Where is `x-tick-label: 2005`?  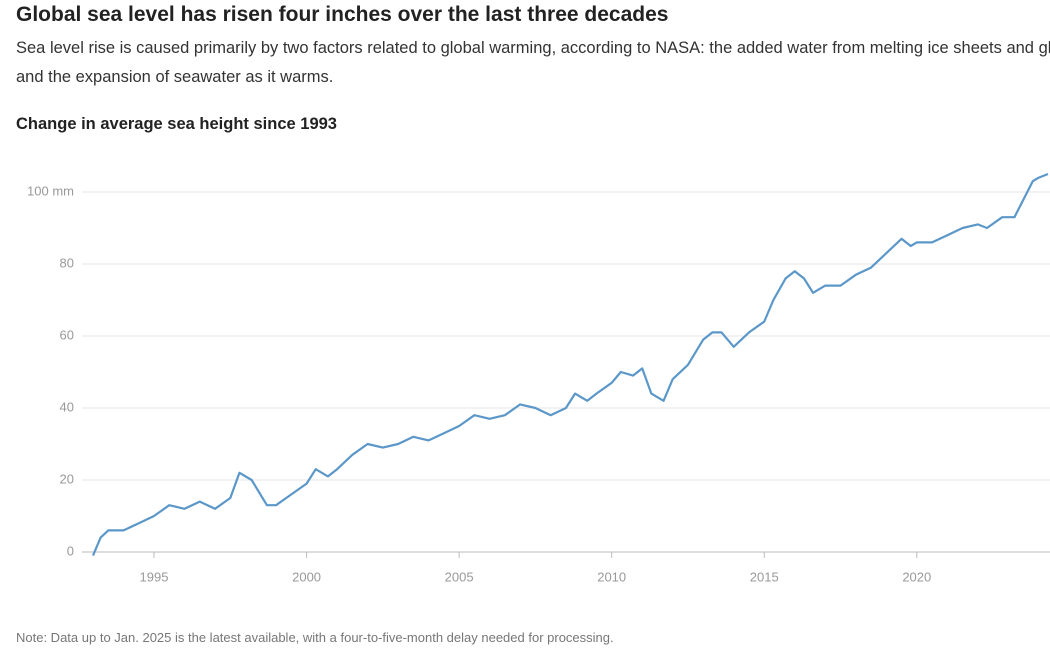
x-tick-label: 2005 is located at coordinates (459, 576).